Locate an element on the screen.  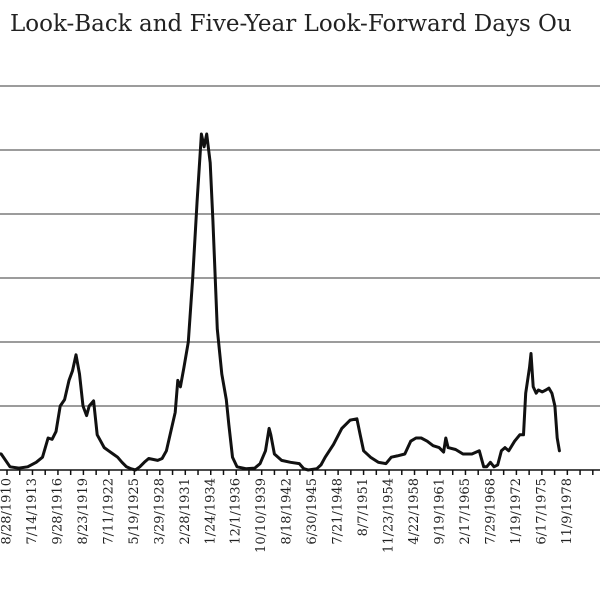
x-tick-label: 5/19/1925 is located at coordinates (134, 511).